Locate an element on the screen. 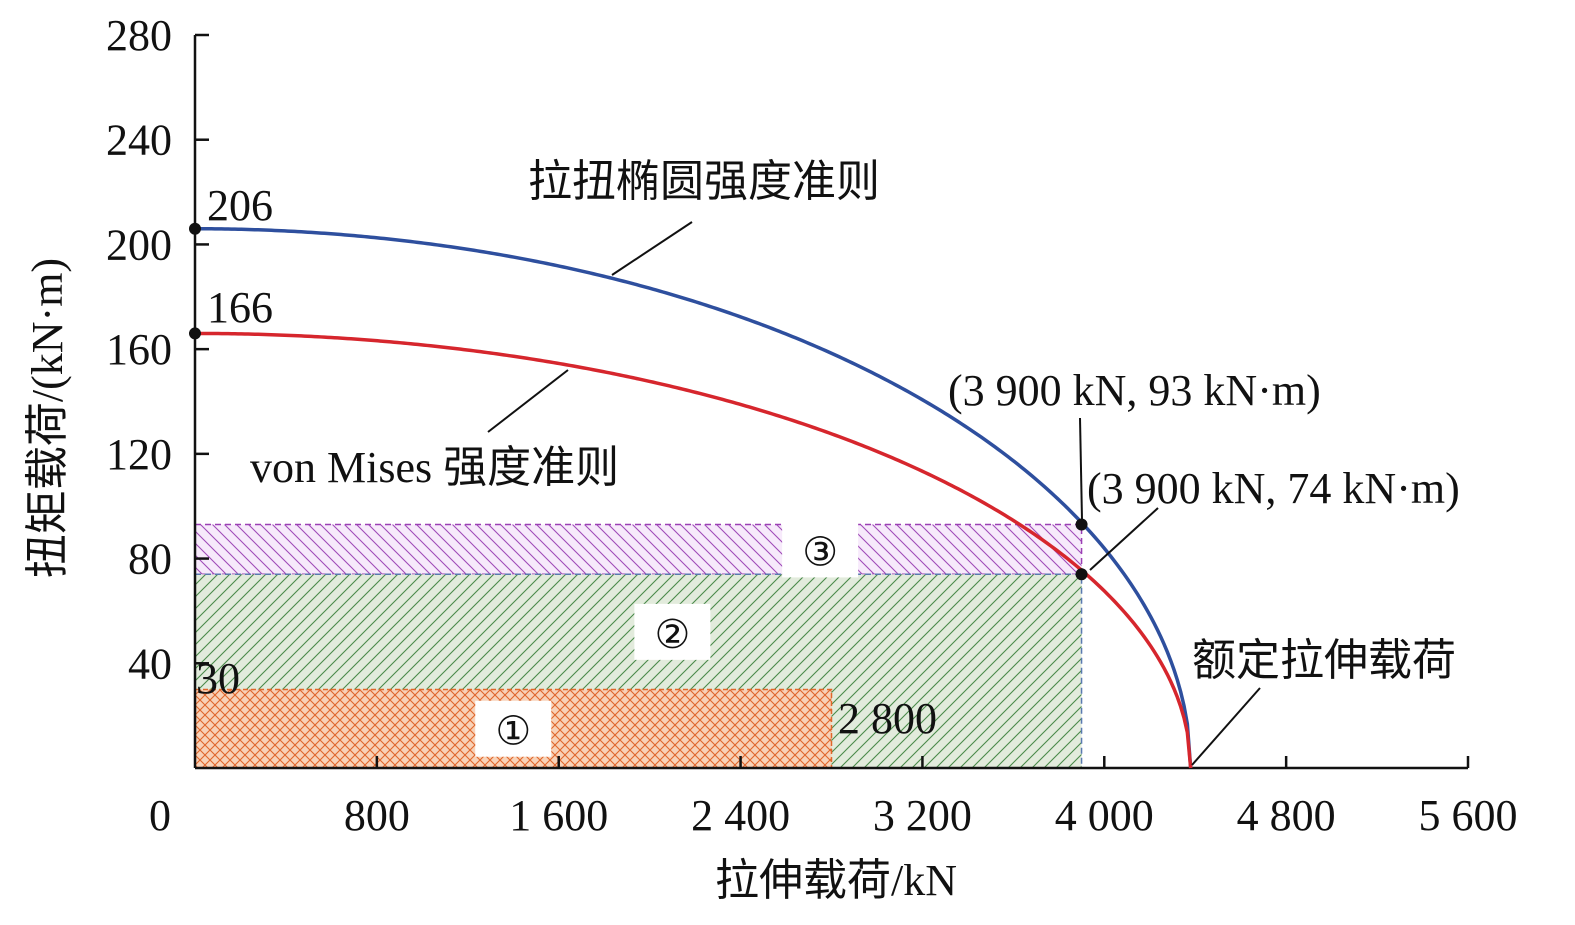 Image resolution: width=1575 pixels, height=925 pixels. x-tick-label: 800 is located at coordinates (377, 815).